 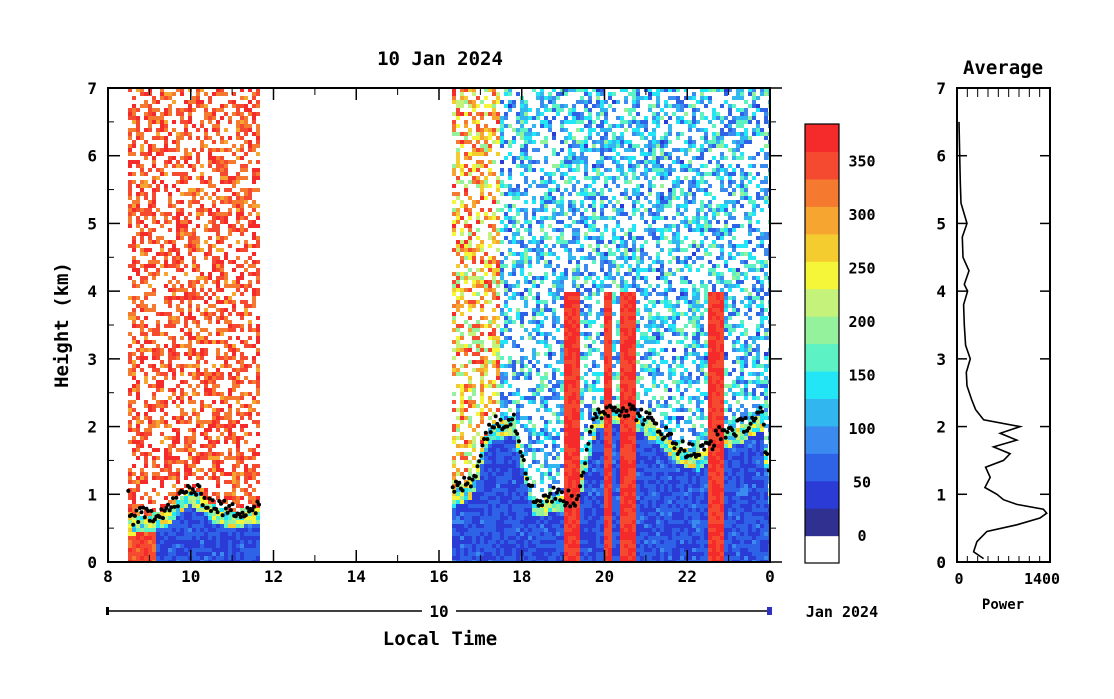 I want to click on date-axis: 10 Jan 2024 Local Time, so click(x=492, y=625).